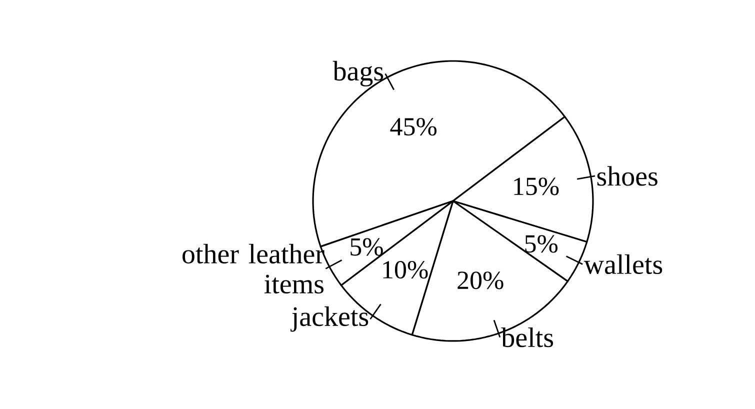 The height and width of the screenshot is (409, 755). I want to click on data-label: 45%, so click(413, 127).